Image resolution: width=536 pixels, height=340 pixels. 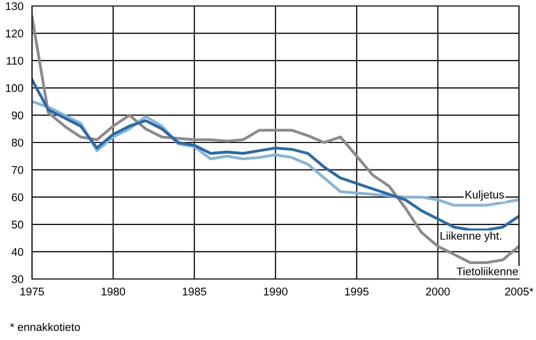 I want to click on y-tick-label: 40, so click(x=18, y=252).